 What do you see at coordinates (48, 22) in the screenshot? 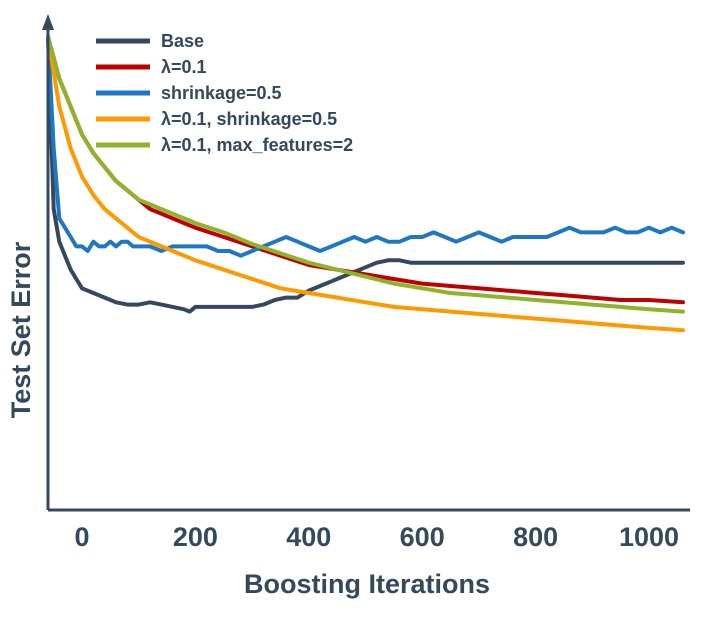
I see `y-axis-arrow` at bounding box center [48, 22].